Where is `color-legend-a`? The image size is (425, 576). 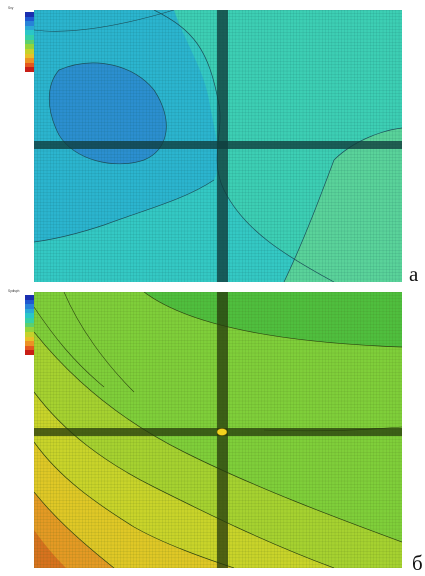
color-legend-a is located at coordinates (30, 42).